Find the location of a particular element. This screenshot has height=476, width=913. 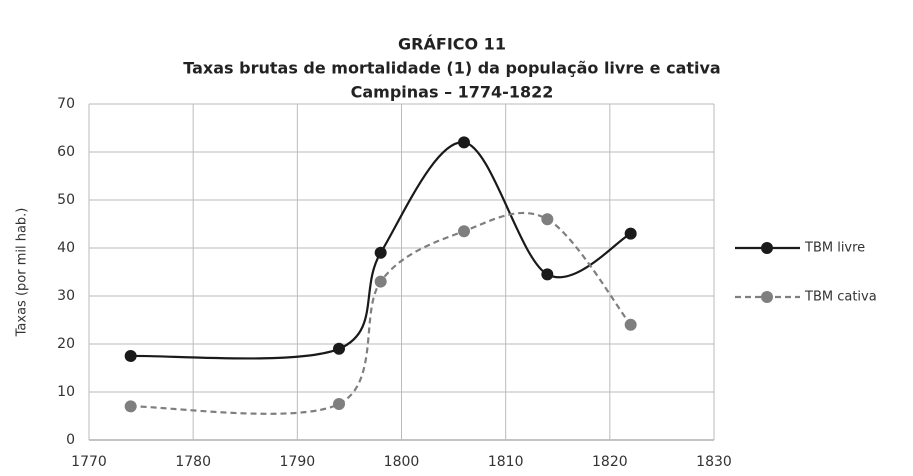

y-tick-label: 10 is located at coordinates (66, 392).